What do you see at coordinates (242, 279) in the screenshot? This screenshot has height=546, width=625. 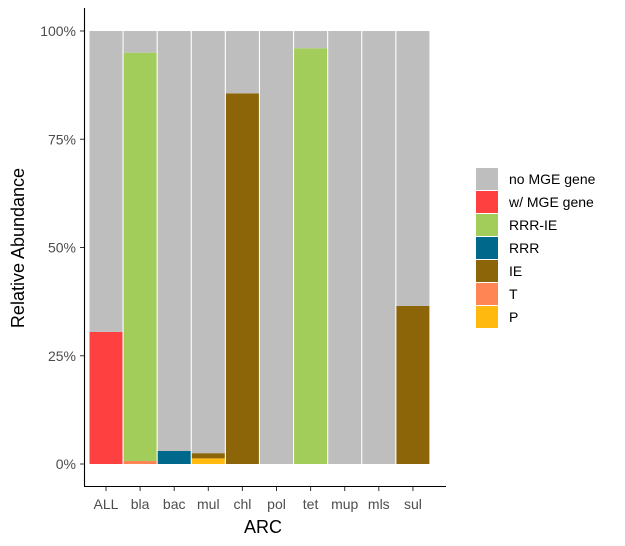 I see `bar-segment-chl-IE` at bounding box center [242, 279].